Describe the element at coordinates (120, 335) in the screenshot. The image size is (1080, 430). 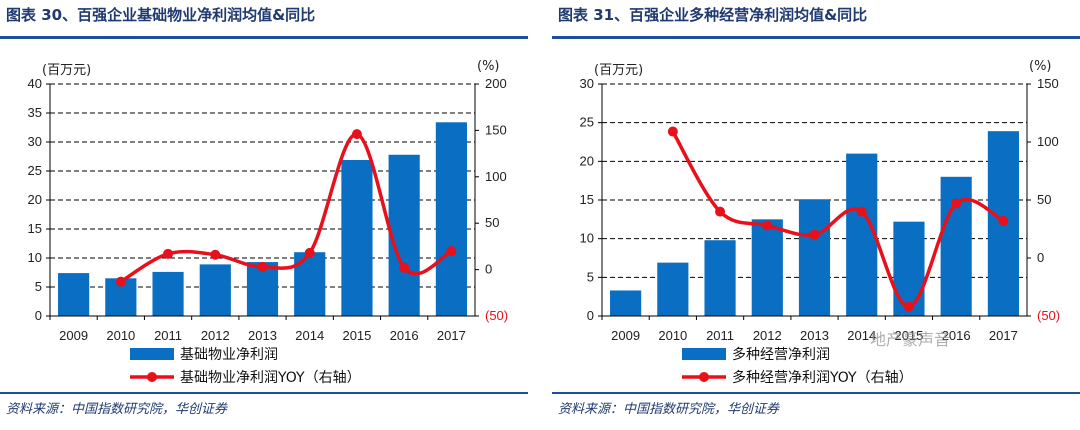
I see `x-tick-label: 2010` at that location.